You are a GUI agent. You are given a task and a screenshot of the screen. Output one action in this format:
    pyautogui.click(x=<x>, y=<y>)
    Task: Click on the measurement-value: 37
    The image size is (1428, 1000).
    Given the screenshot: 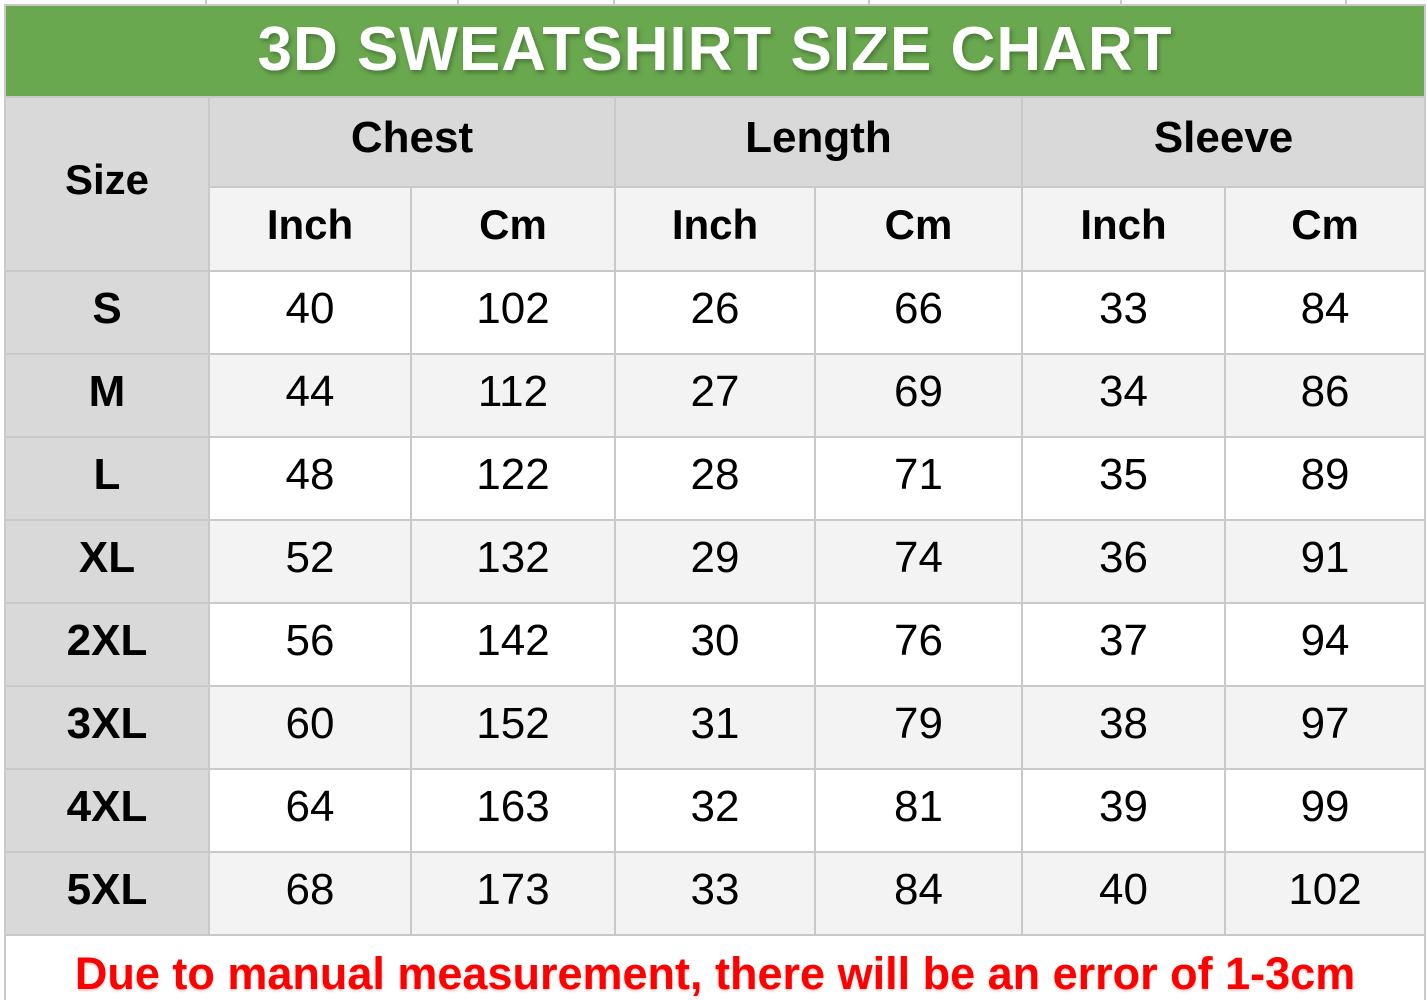 What is the action you would take?
    pyautogui.click(x=1123, y=644)
    